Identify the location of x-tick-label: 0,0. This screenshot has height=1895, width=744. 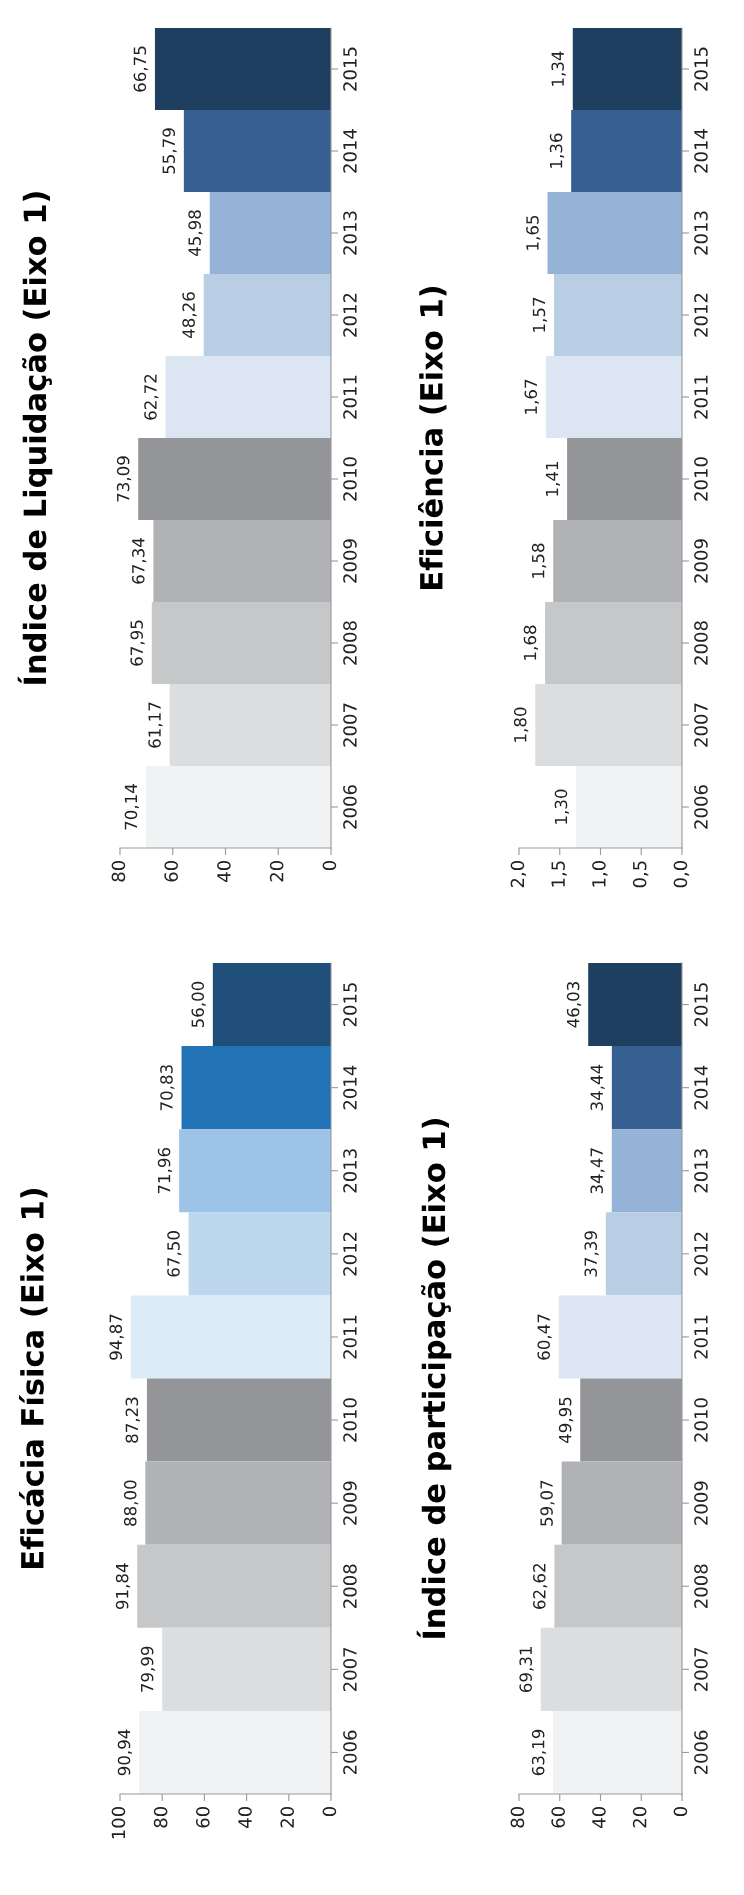
(681, 874).